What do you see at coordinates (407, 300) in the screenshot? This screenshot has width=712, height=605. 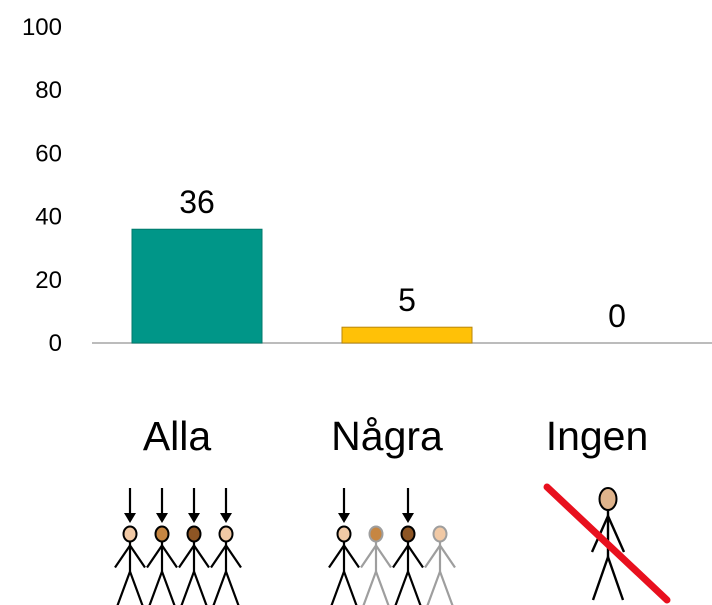 I see `data-label-några: 5` at bounding box center [407, 300].